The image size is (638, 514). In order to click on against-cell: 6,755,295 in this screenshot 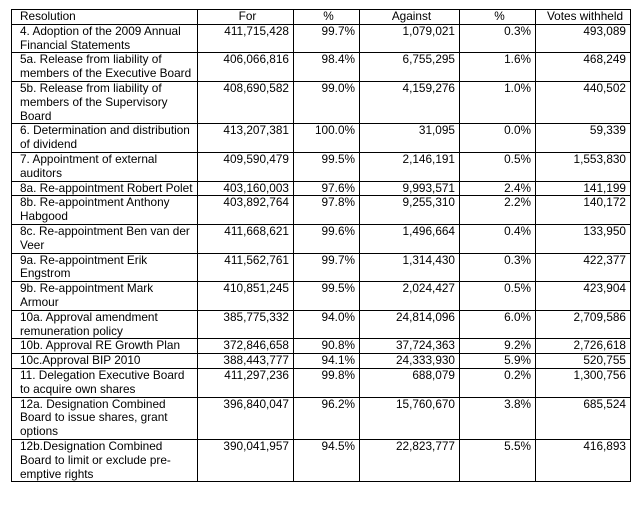, I will do `click(409, 67)`.